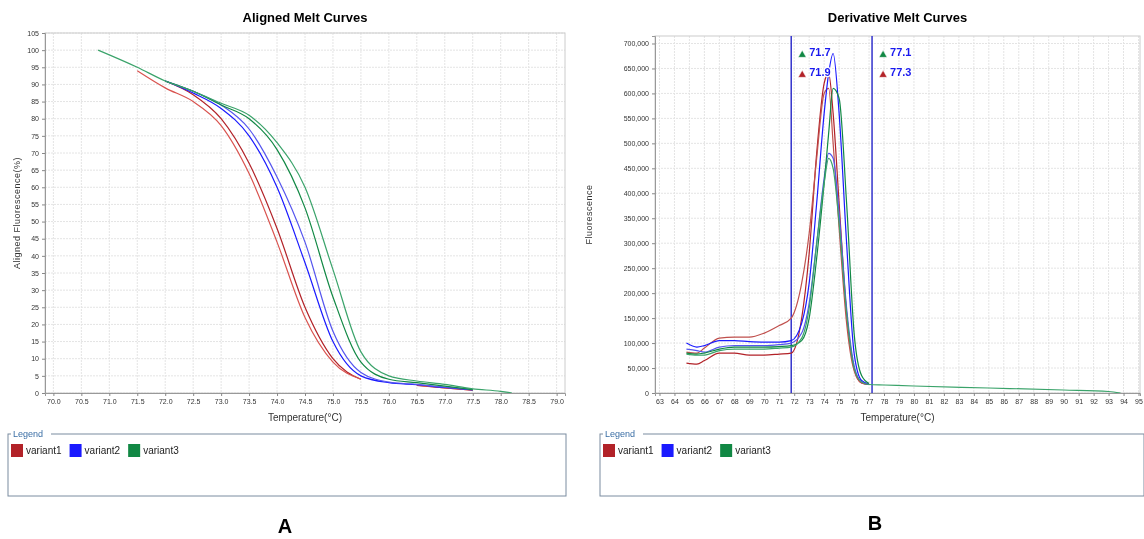 This screenshot has width=1144, height=539. I want to click on annotation: 77.1, so click(901, 52).